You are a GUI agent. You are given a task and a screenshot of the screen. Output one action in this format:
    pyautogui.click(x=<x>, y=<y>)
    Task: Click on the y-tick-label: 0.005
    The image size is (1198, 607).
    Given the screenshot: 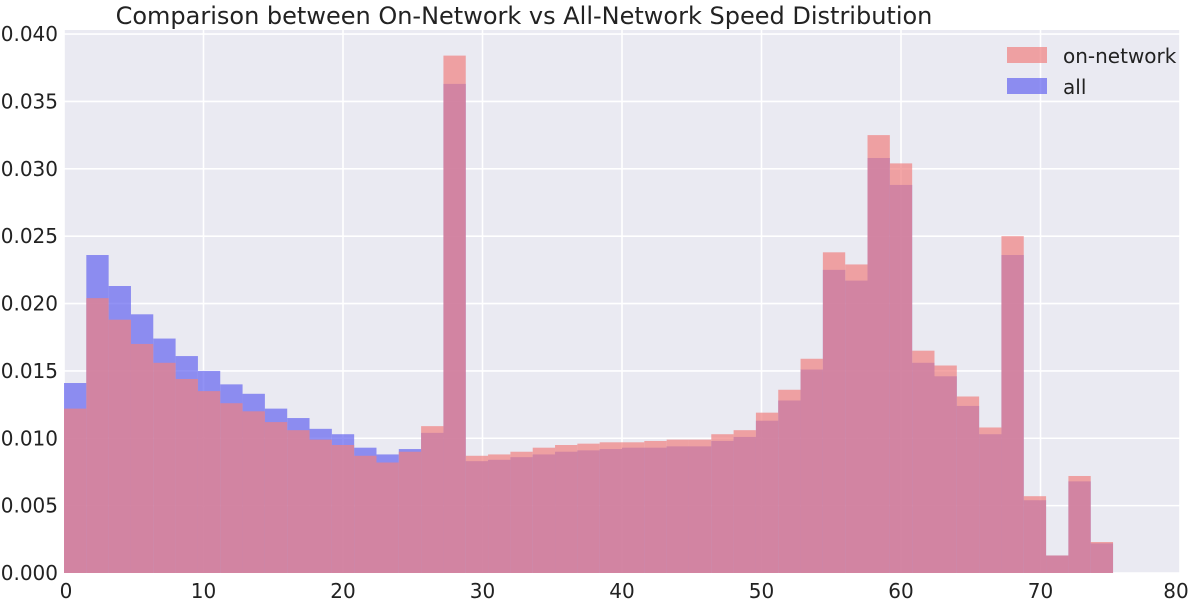 What is the action you would take?
    pyautogui.click(x=29, y=506)
    